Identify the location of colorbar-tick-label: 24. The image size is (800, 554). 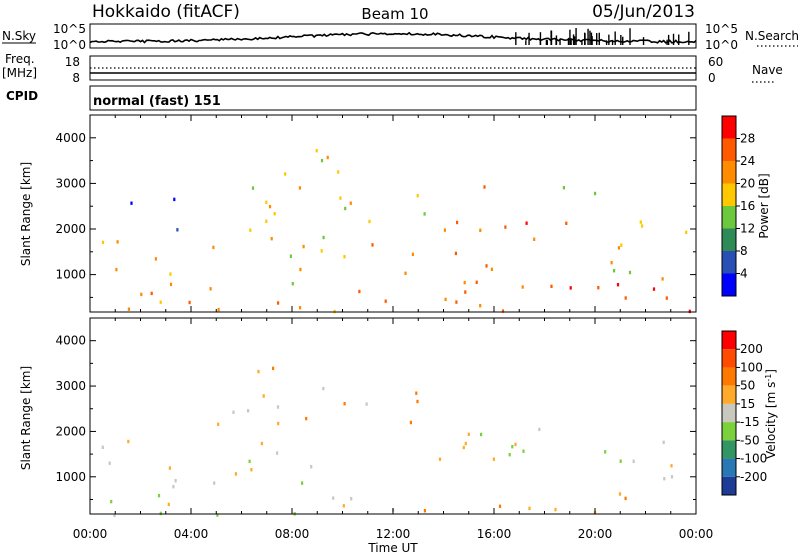
(747, 161).